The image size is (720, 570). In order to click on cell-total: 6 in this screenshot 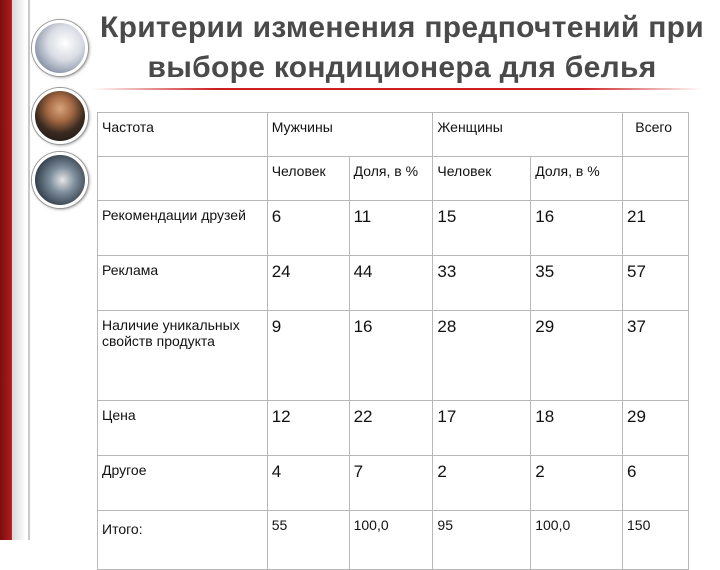, I will do `click(655, 483)`.